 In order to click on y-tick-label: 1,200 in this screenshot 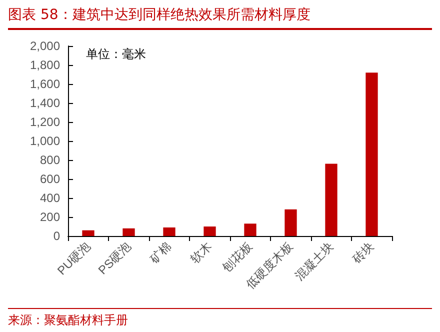, I will do `click(45, 122)`.